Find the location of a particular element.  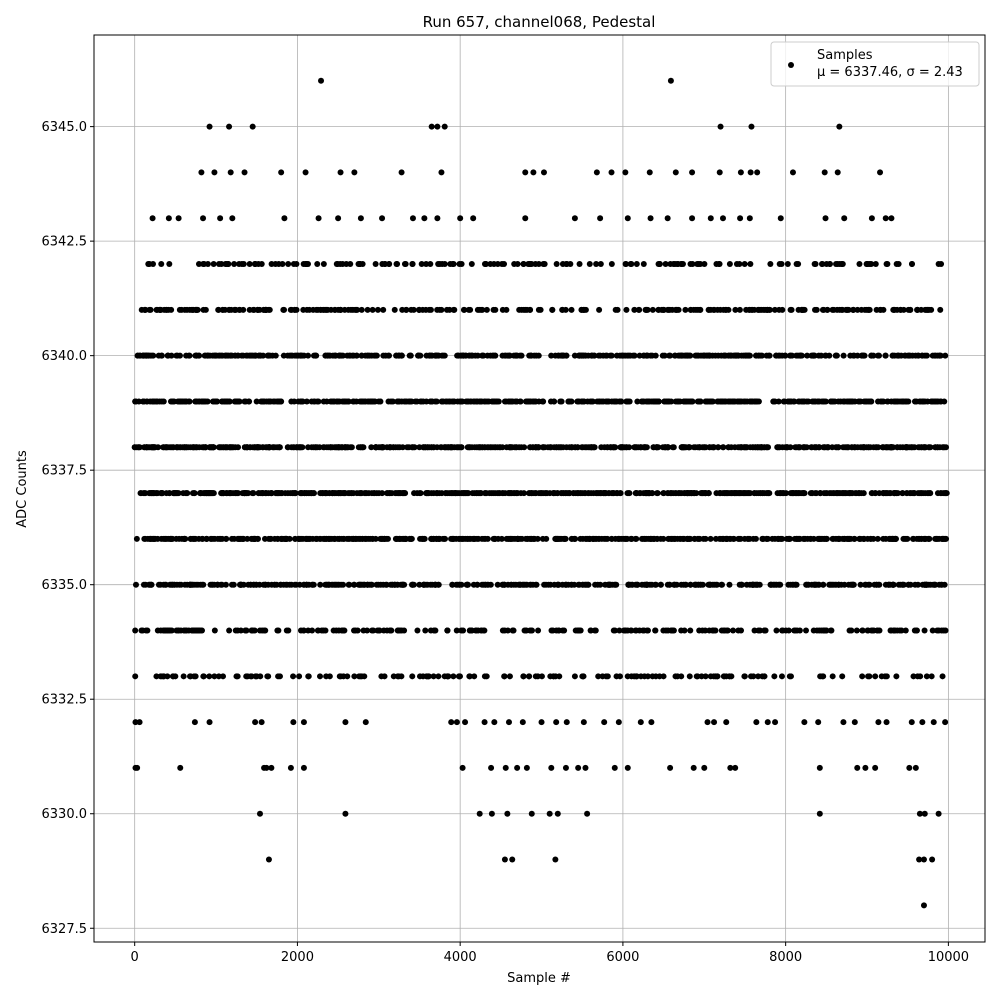

y-tick-label: 6342.5 is located at coordinates (65, 242).